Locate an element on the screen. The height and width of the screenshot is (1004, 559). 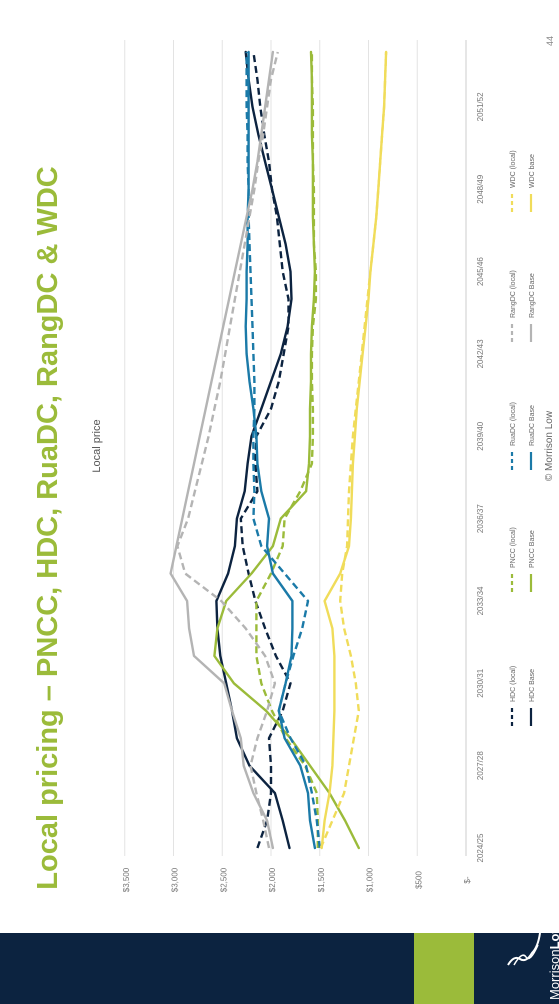
legend-item: PNCC (local) is located at coordinates (513, 559).